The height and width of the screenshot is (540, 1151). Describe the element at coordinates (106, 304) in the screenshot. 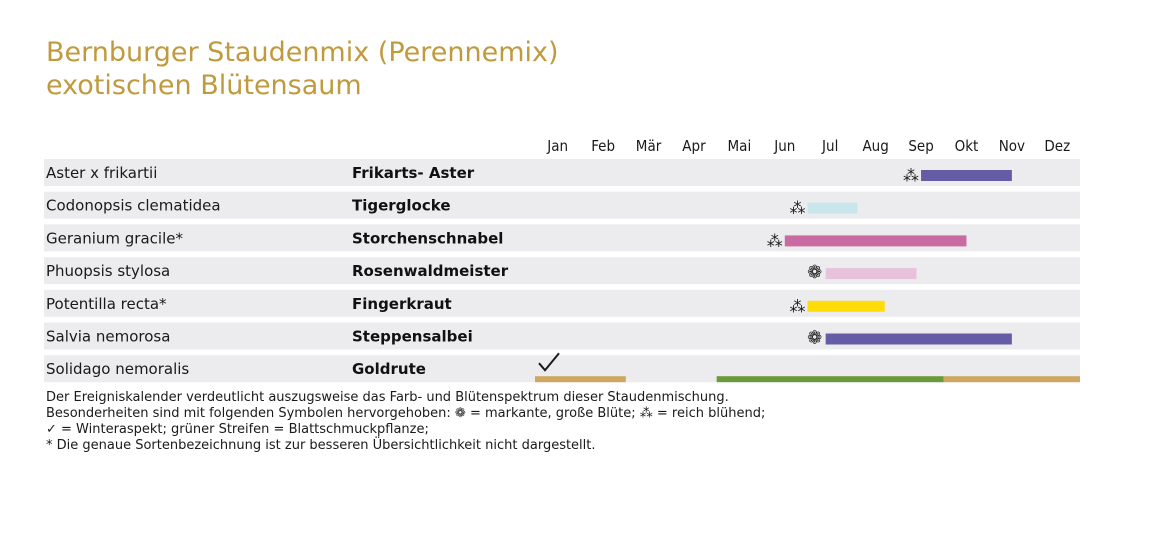

I see `latin-name: Potentilla recta*` at that location.